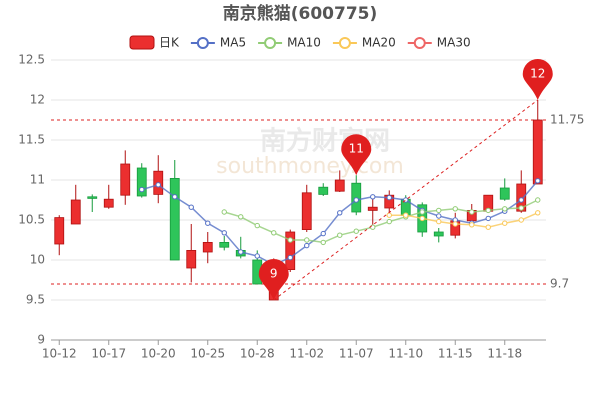 This screenshot has height=400, width=600. Describe the element at coordinates (356, 354) in the screenshot. I see `x-tick-label: 11-07` at that location.